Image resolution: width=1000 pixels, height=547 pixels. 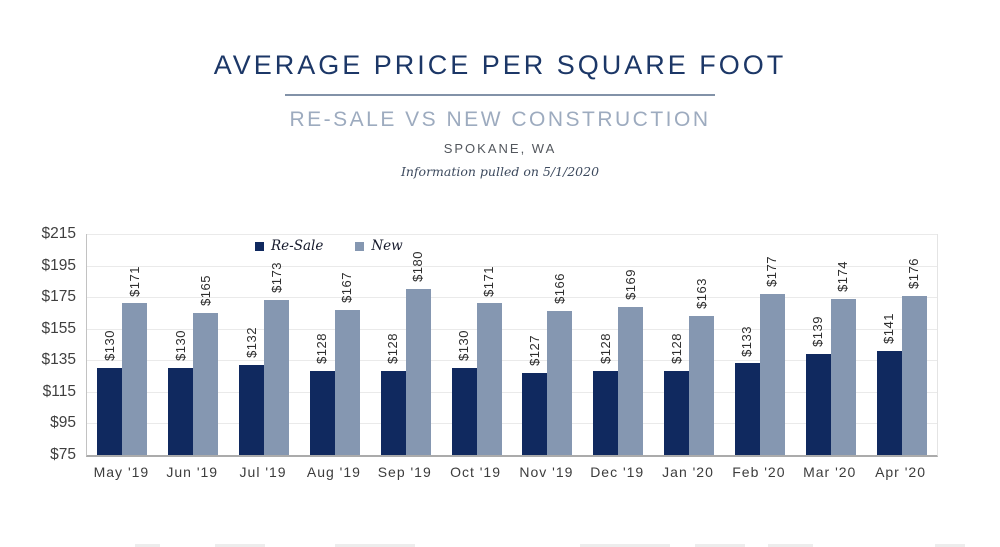 What do you see at coordinates (276, 278) in the screenshot?
I see `bar-value-label: $173` at bounding box center [276, 278].